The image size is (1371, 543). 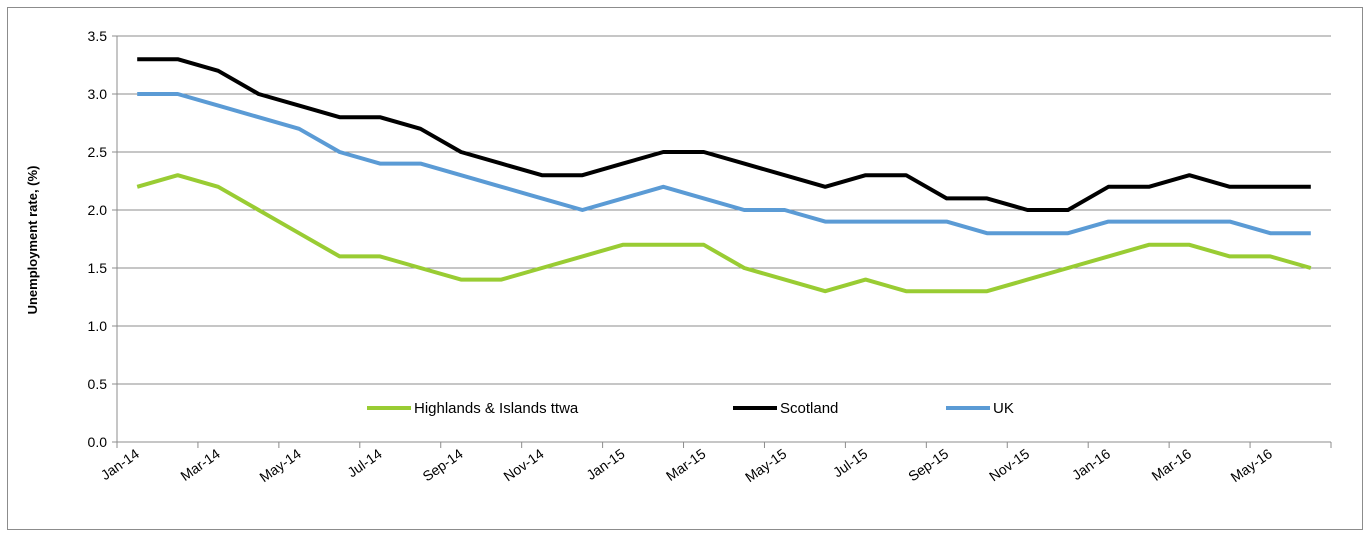 I want to click on legend: Highlands & Islands ttwa Scotland UK, so click(x=690, y=408).